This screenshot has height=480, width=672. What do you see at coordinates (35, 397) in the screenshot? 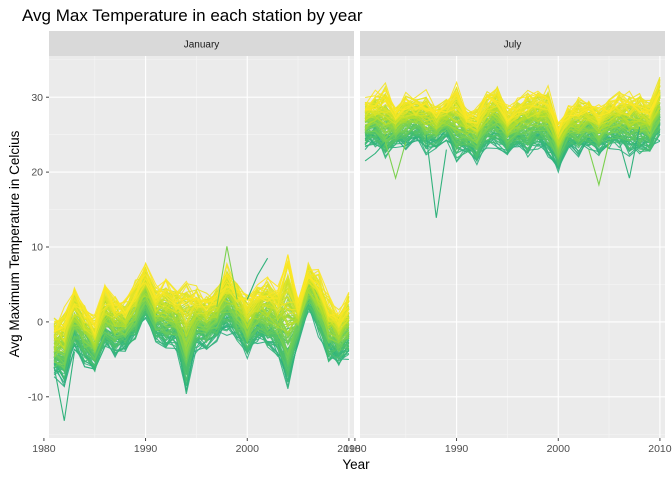
I see `y-tick-label: -10` at bounding box center [35, 397].